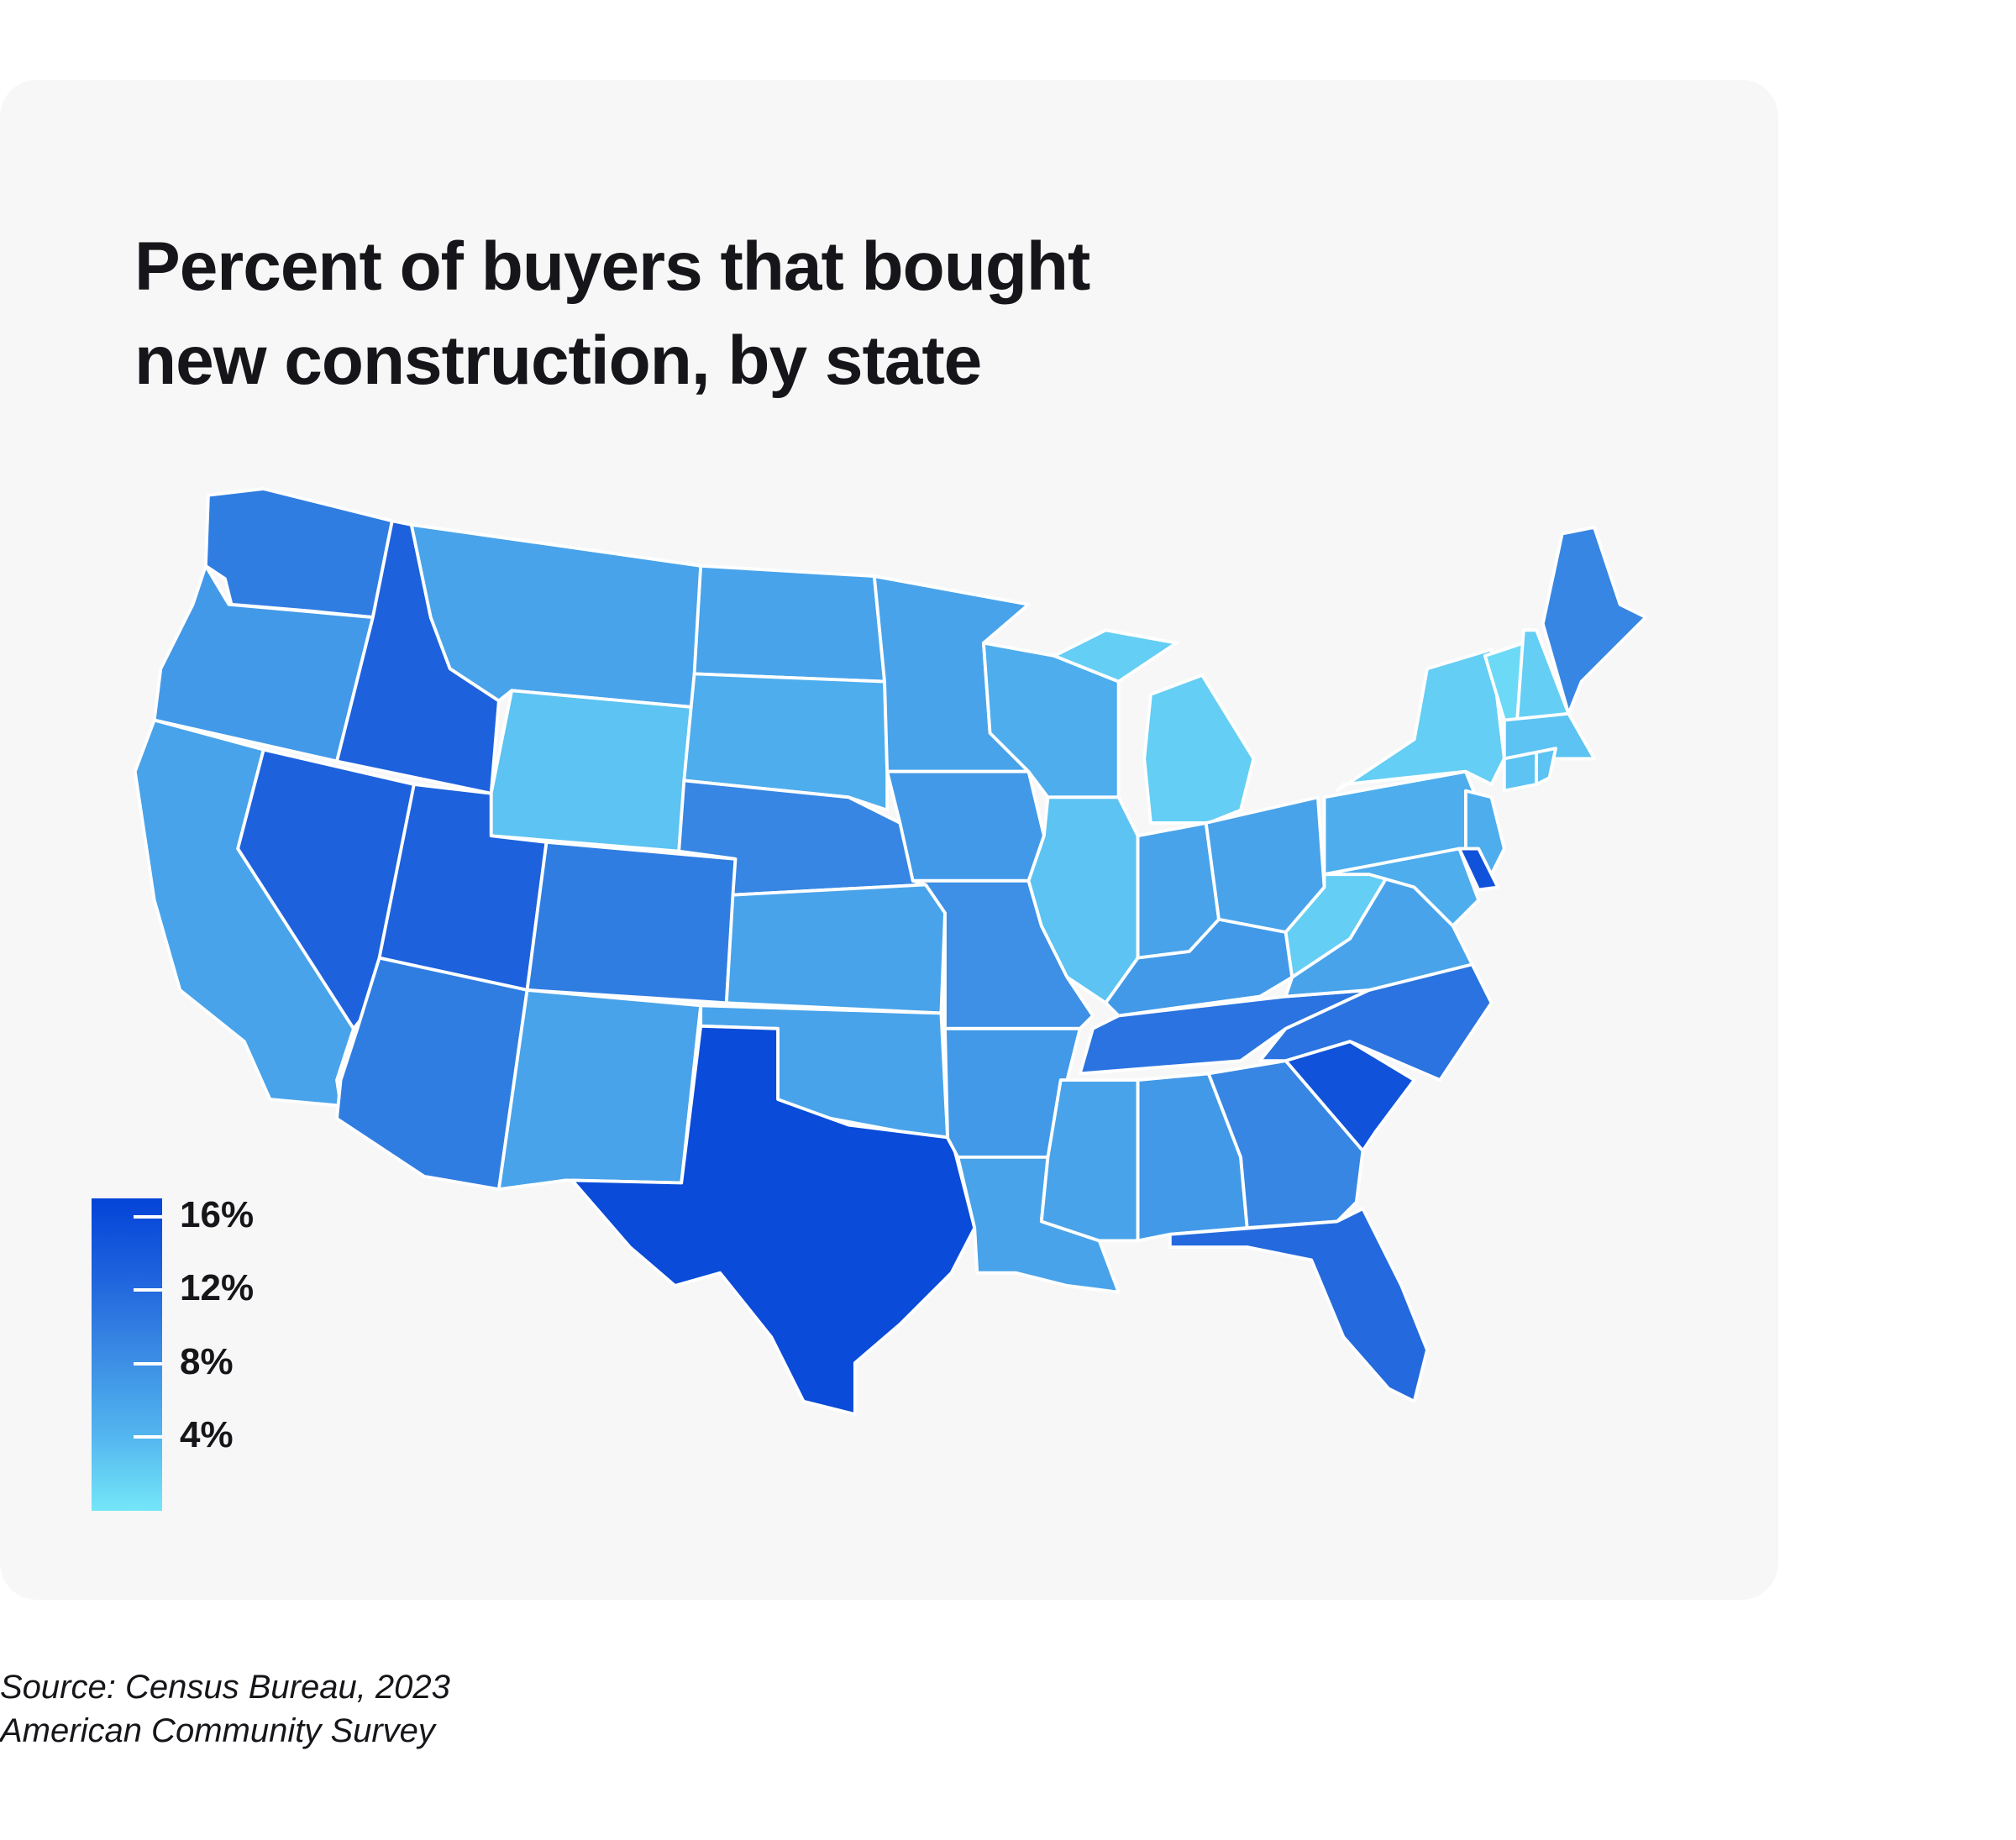  What do you see at coordinates (127, 1354) in the screenshot?
I see `legend-color-bar` at bounding box center [127, 1354].